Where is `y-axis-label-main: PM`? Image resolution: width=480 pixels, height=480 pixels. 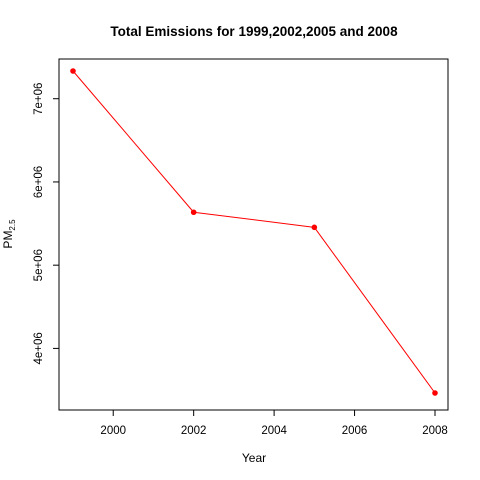
y-axis-label-main: PM is located at coordinates (8, 240).